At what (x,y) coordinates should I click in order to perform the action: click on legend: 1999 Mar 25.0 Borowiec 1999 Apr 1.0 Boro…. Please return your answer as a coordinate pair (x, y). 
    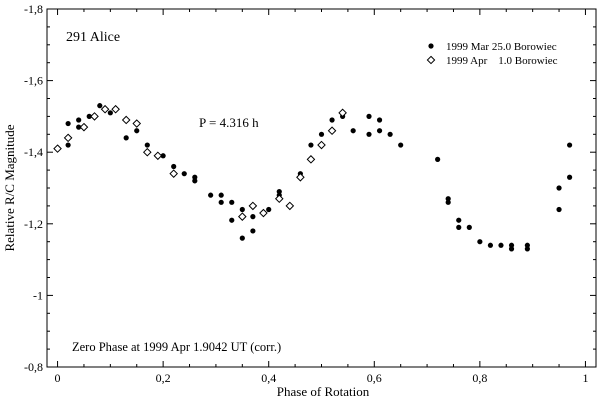
    Looking at the image, I should click on (492, 54).